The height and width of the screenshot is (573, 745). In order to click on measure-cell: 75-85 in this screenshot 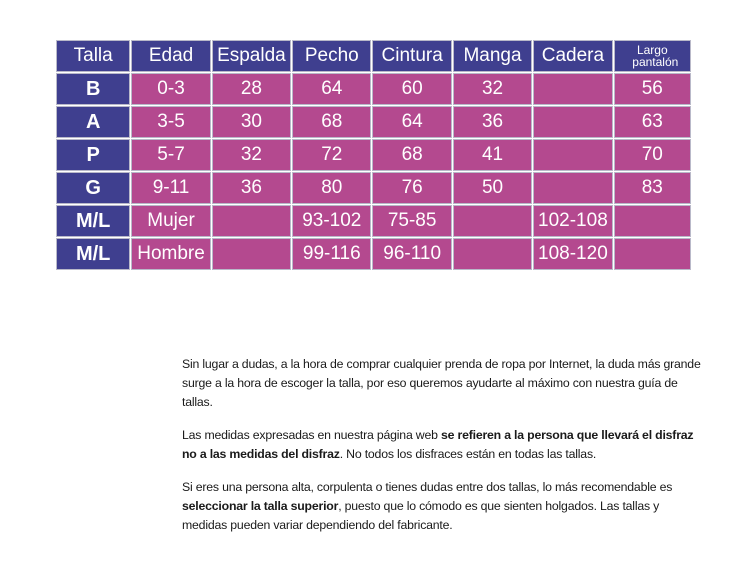, I will do `click(412, 221)`.